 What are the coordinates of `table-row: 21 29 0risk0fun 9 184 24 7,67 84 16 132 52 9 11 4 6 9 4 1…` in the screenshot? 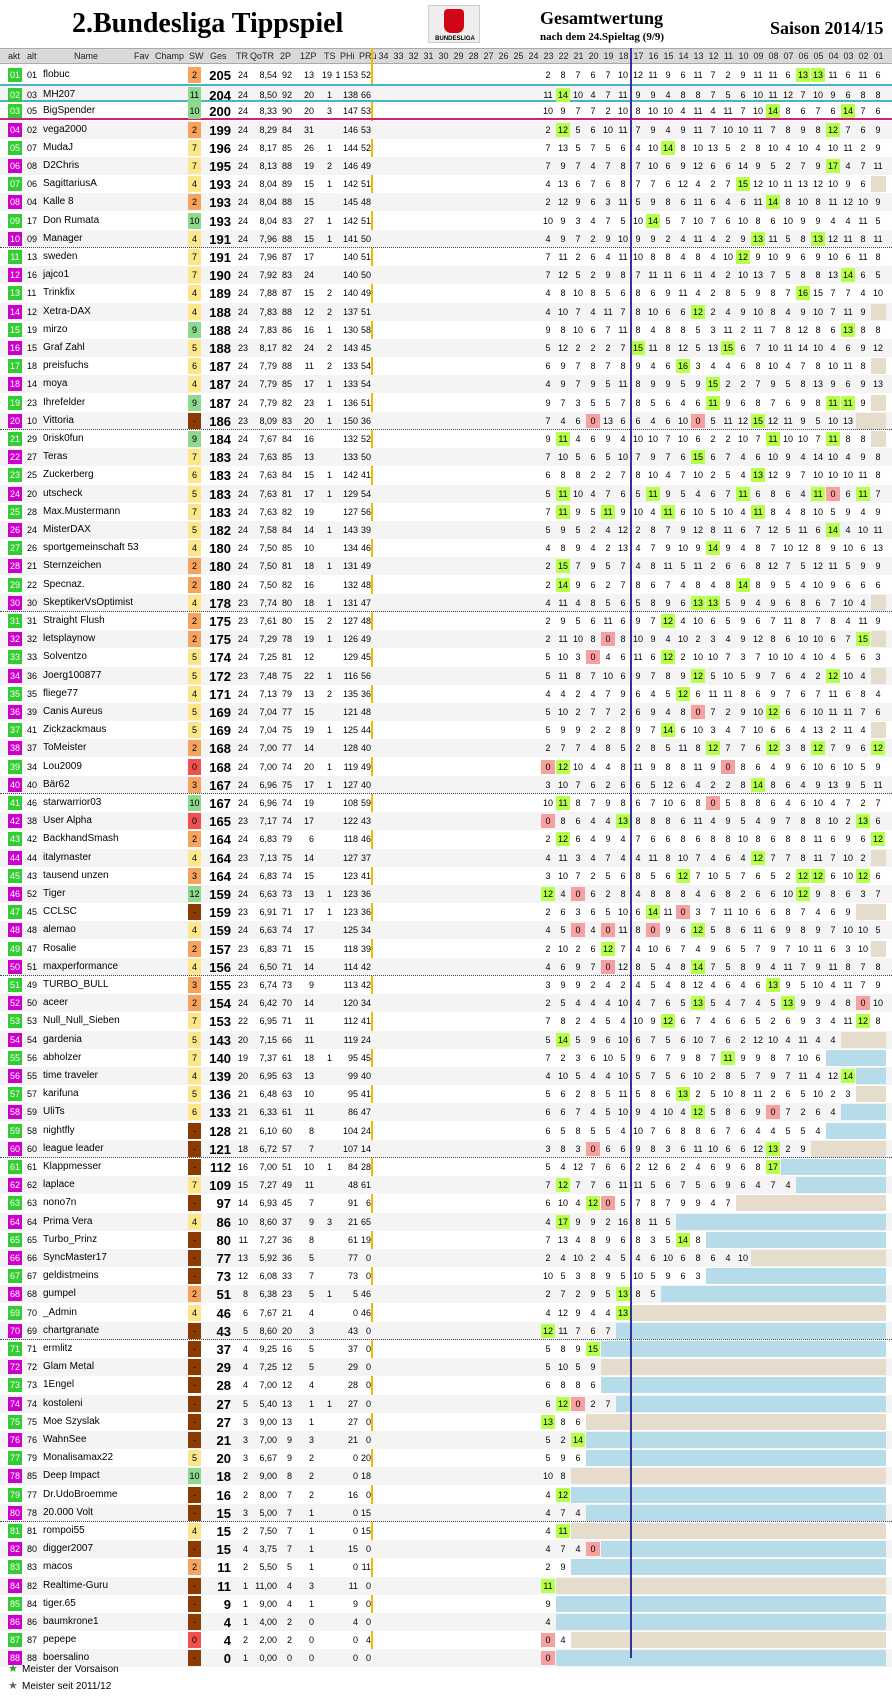 It's located at (446, 439).